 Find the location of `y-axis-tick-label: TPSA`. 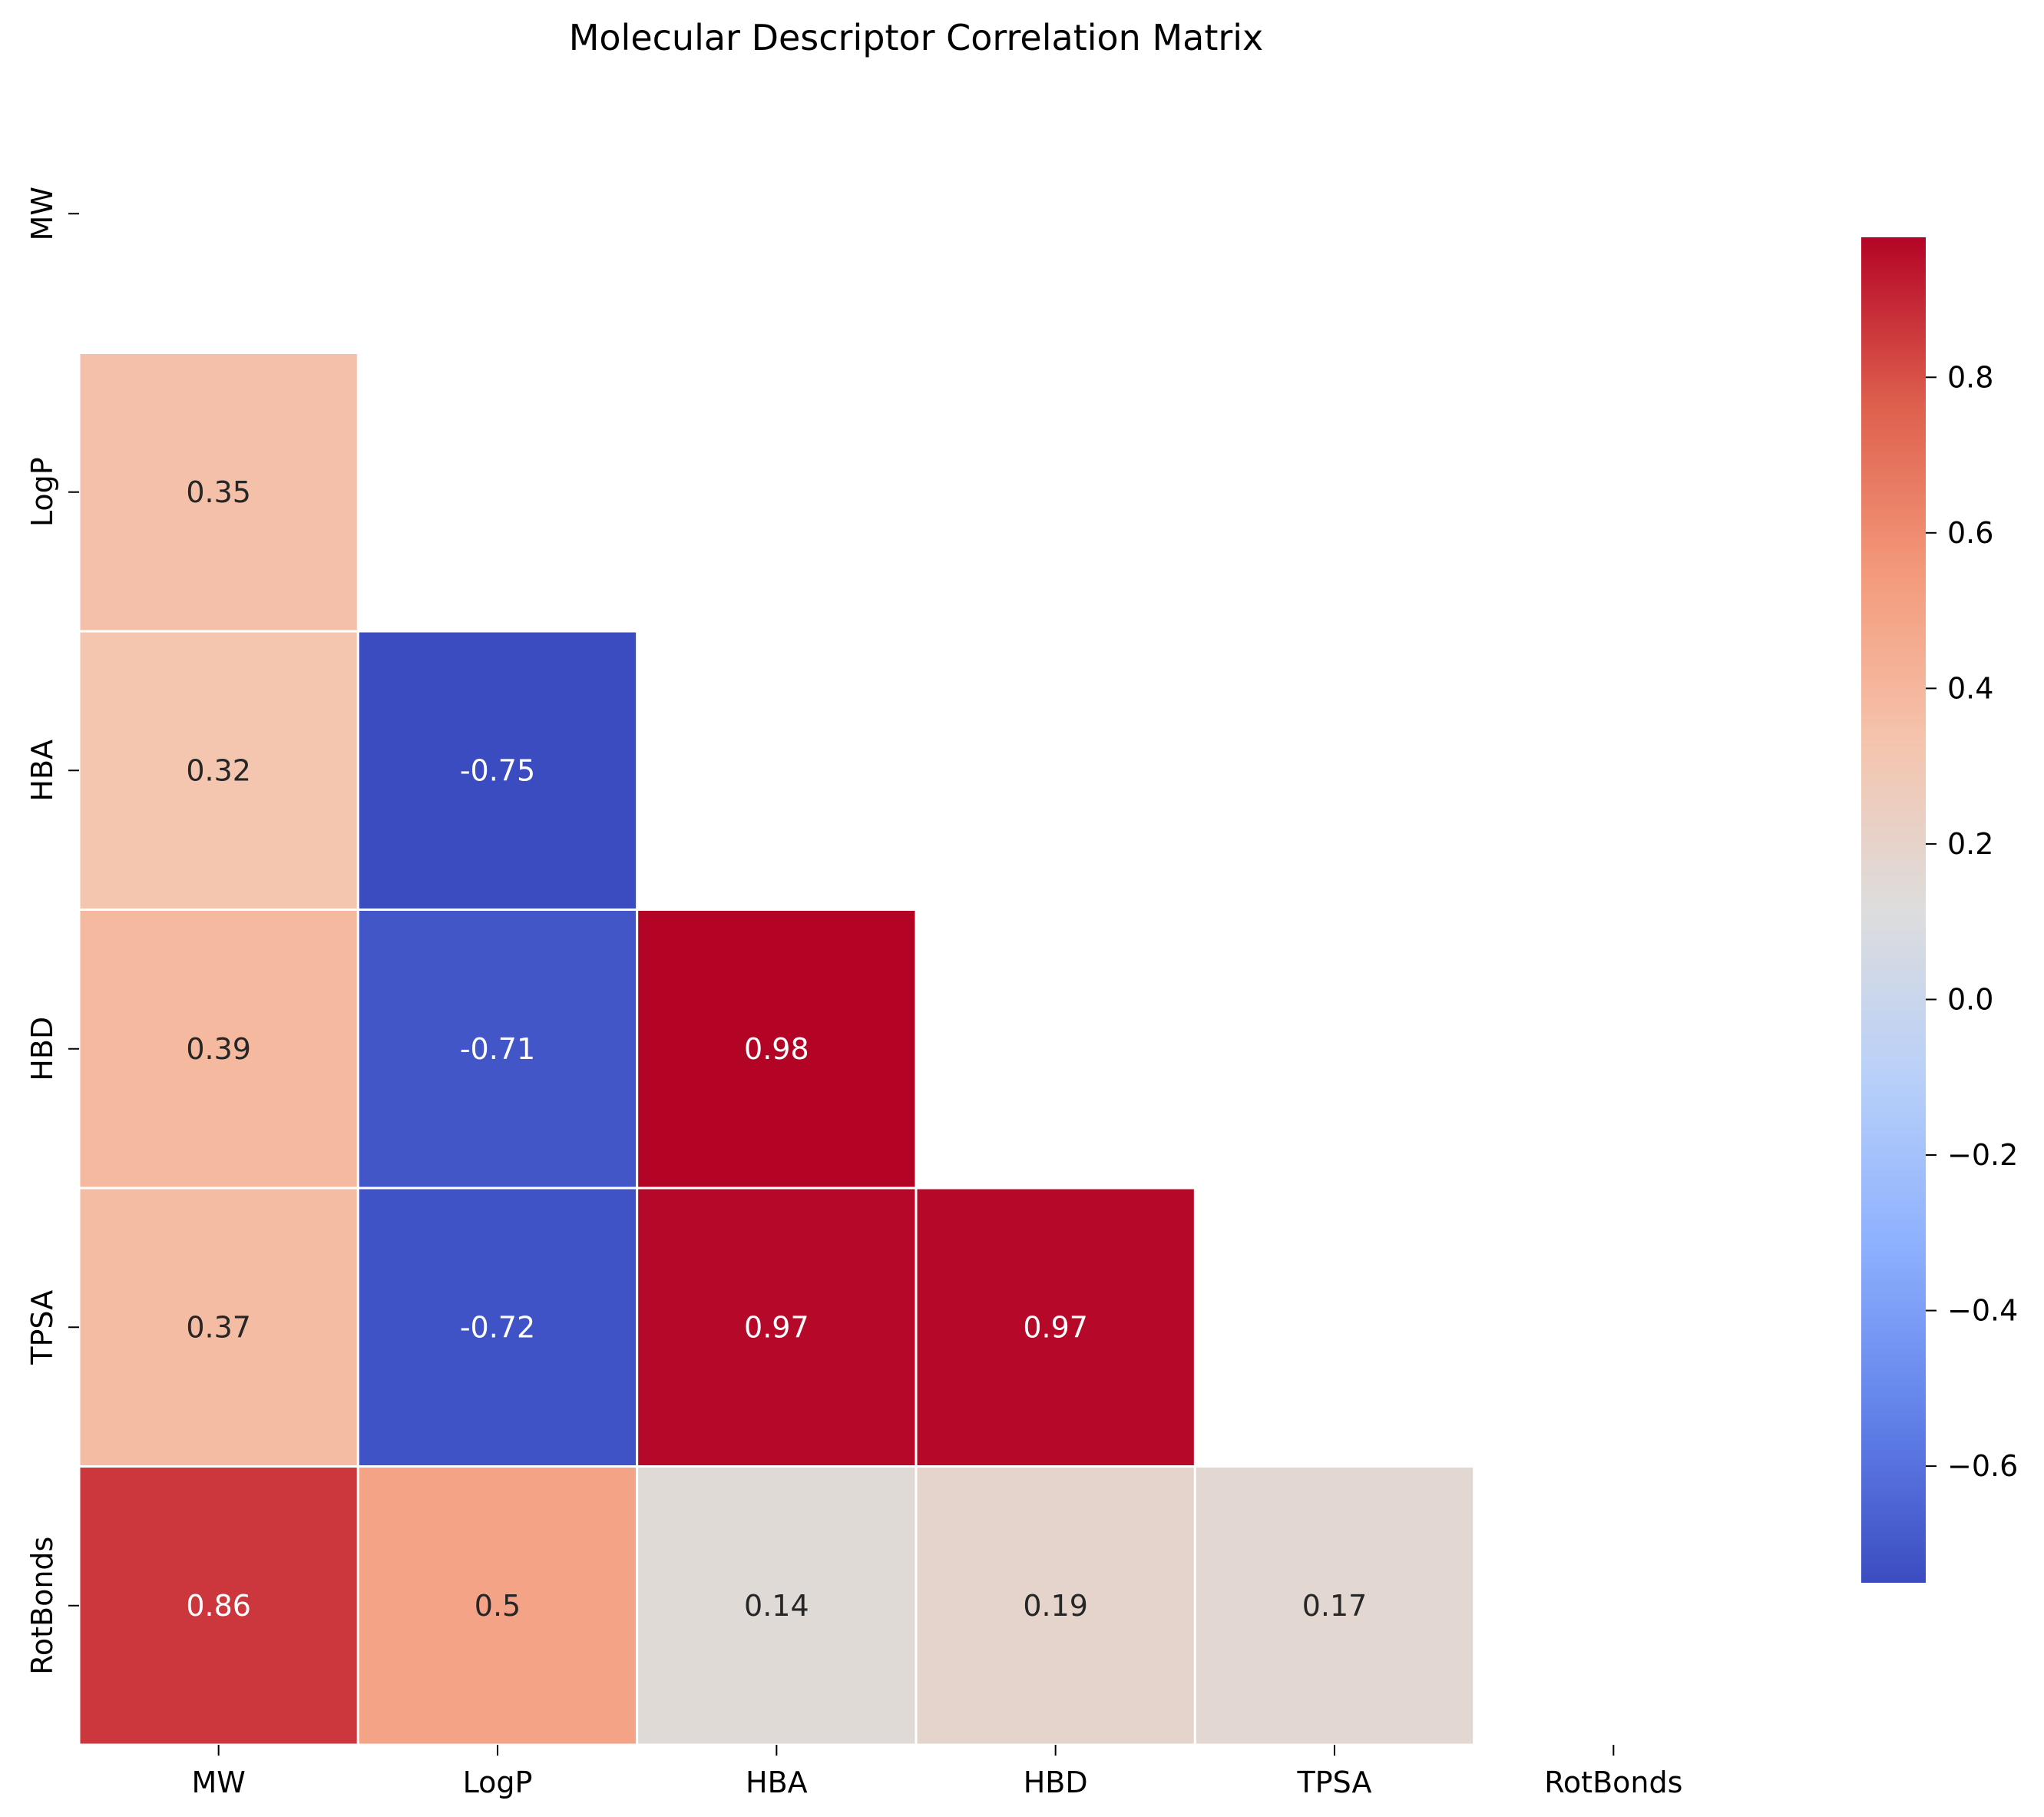

y-axis-tick-label: TPSA is located at coordinates (42, 1327).